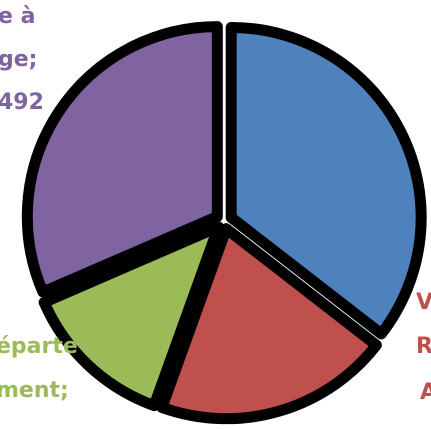 Image resolution: width=431 pixels, height=429 pixels. Describe the element at coordinates (19, 59) in the screenshot. I see `slice-label-purple-line2: ge;` at that location.